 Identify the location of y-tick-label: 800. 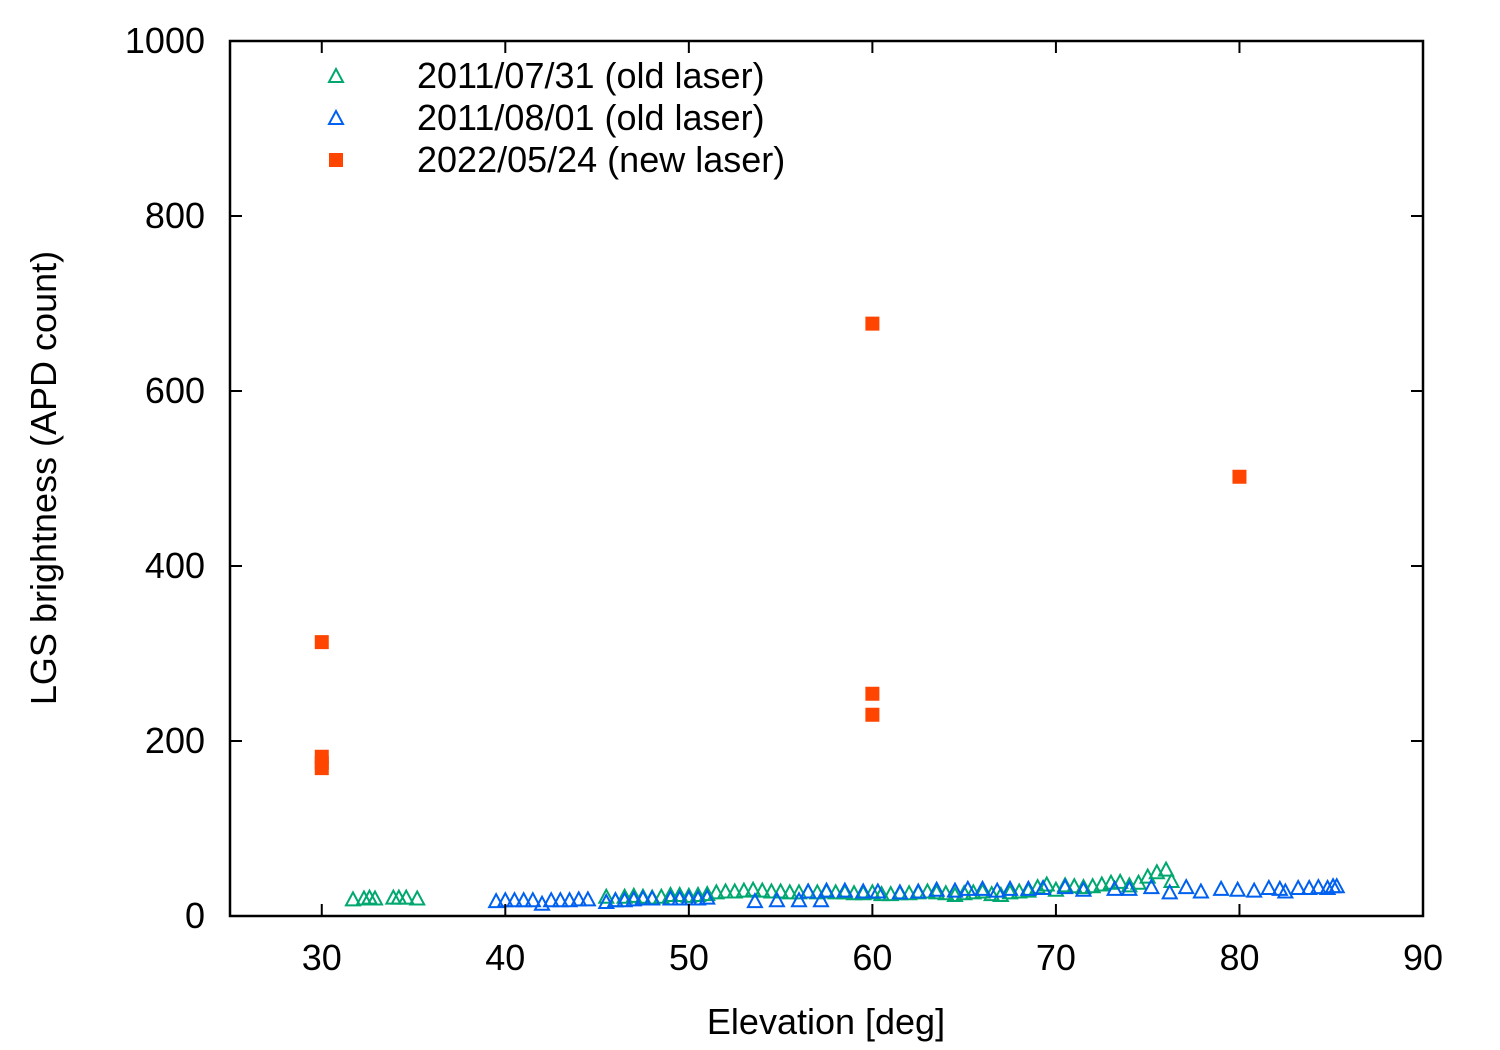
(175, 215).